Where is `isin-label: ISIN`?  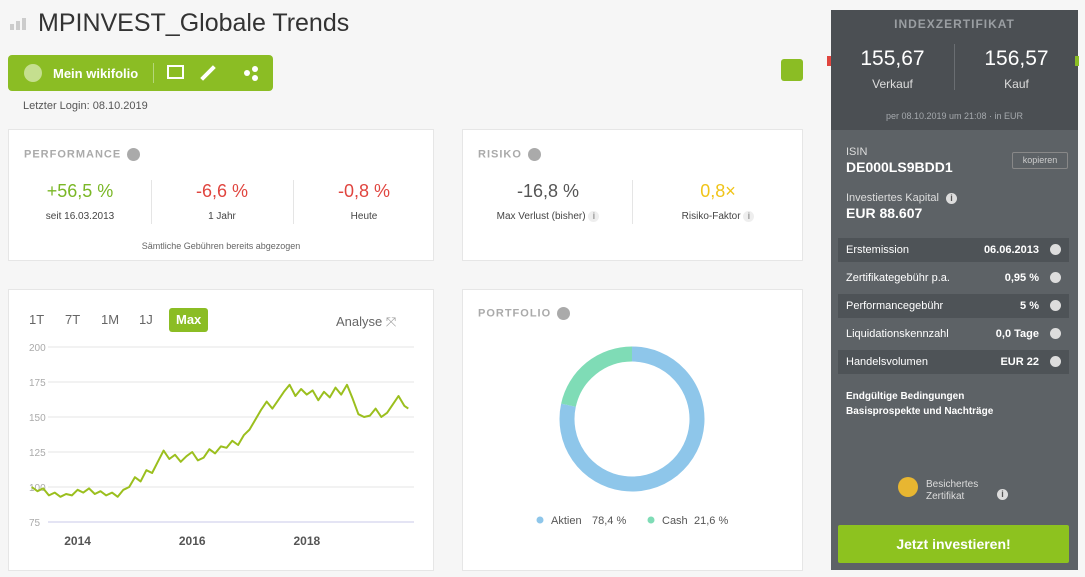 isin-label: ISIN is located at coordinates (857, 152).